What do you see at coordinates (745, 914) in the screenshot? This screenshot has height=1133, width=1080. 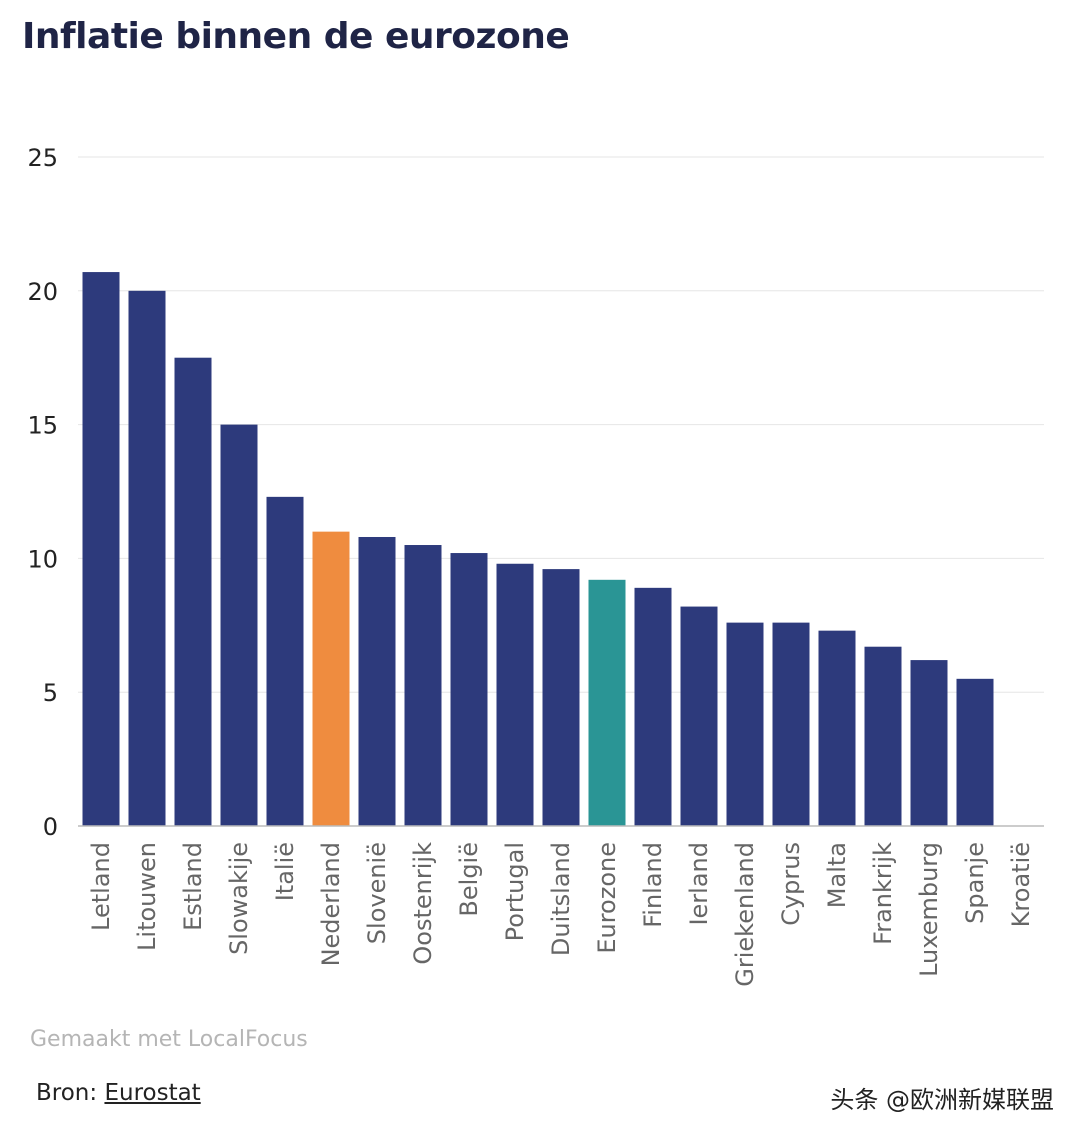 I see `x-tick-label: Griekenland` at bounding box center [745, 914].